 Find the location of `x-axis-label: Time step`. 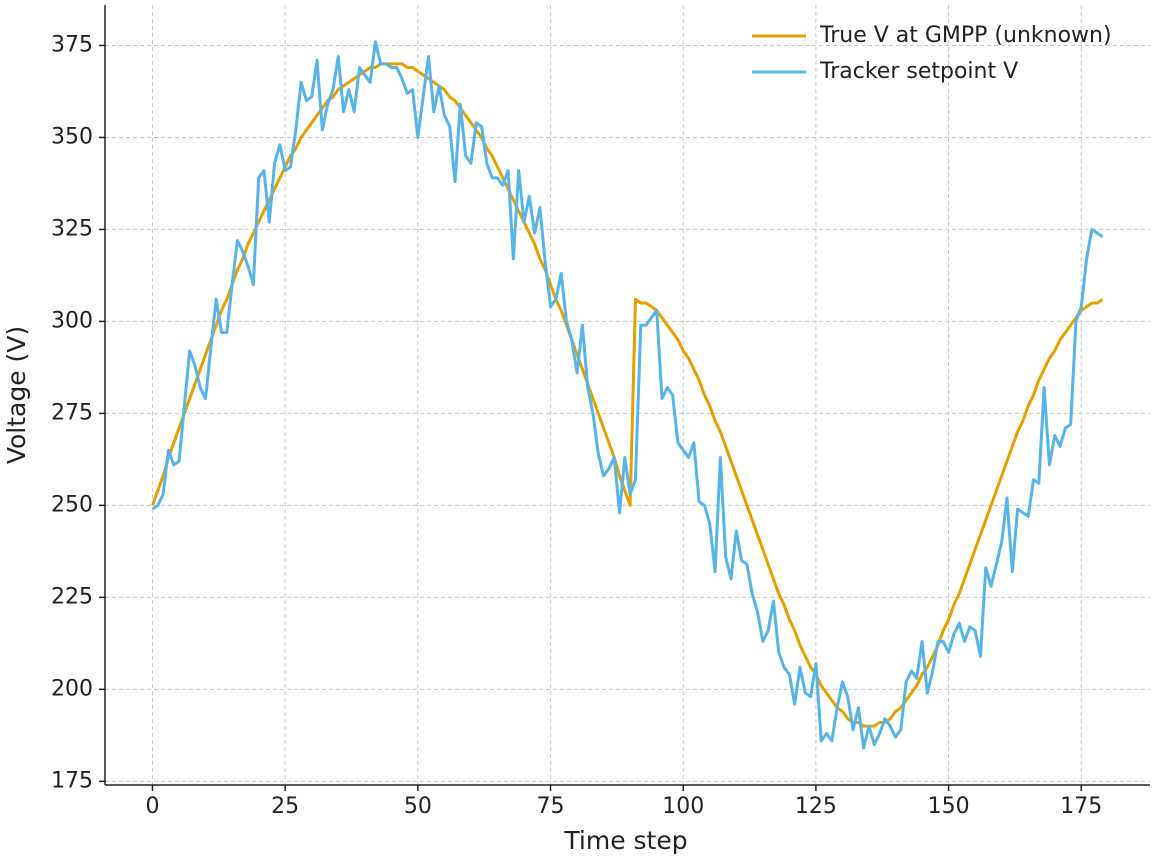

x-axis-label: Time step is located at coordinates (625, 840).